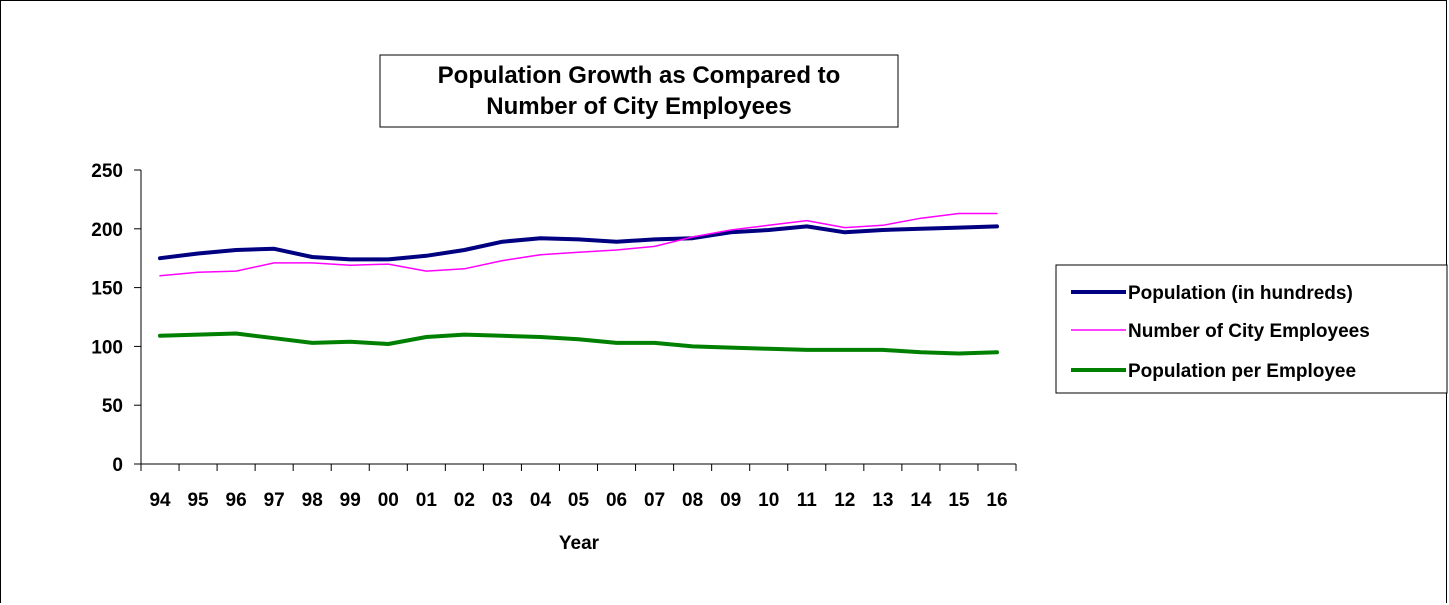  I want to click on x-tick-label: 11, so click(807, 500).